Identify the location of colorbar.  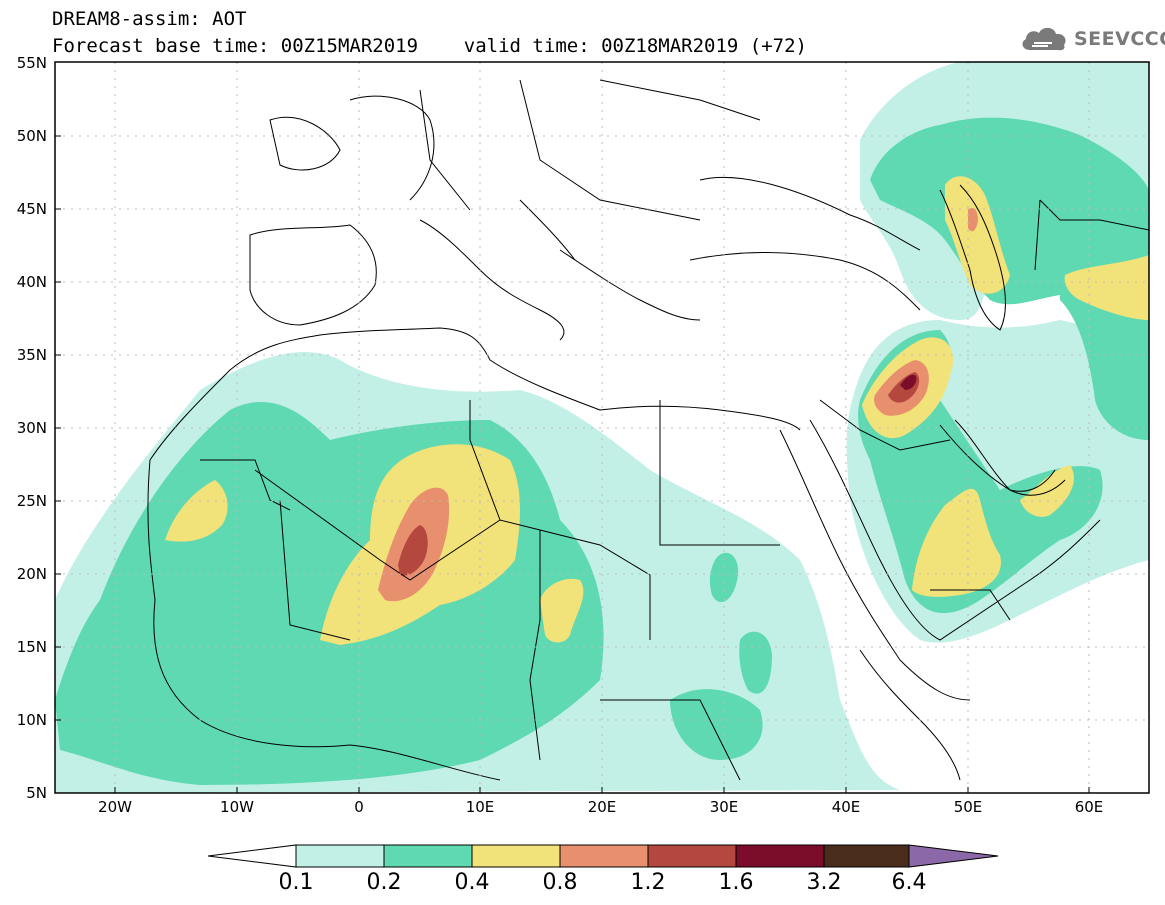
(603, 856).